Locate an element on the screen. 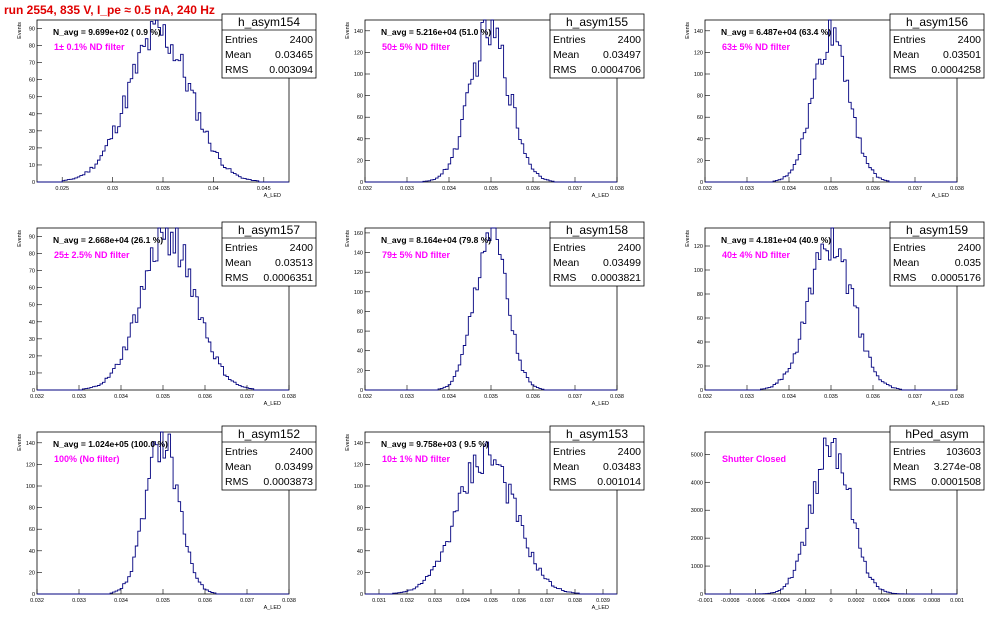 The width and height of the screenshot is (996, 622). y-tick-label: 10 is located at coordinates (32, 166).